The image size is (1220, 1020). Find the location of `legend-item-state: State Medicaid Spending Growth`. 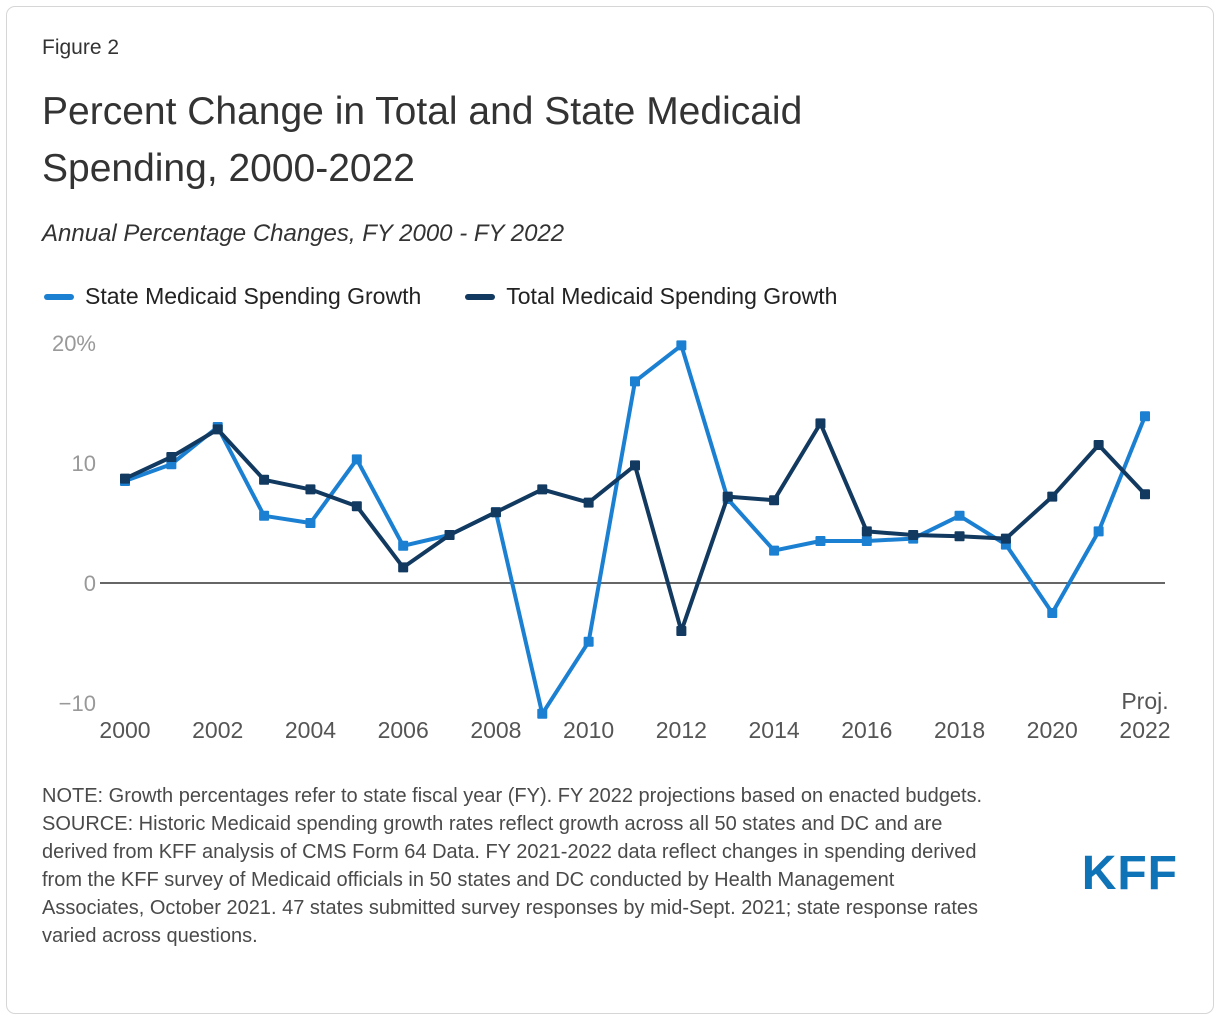

legend-item-state: State Medicaid Spending Growth is located at coordinates (232, 296).